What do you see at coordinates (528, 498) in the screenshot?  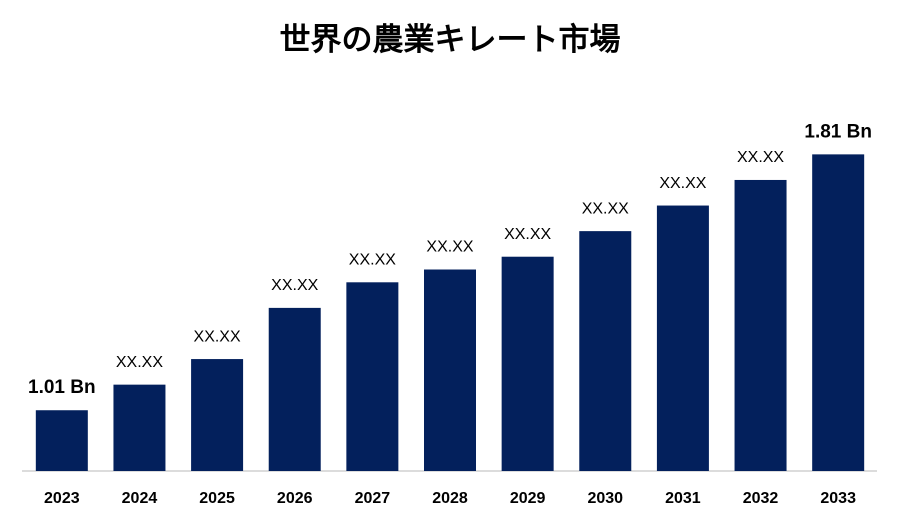 I see `x-tick-label: 2029` at bounding box center [528, 498].